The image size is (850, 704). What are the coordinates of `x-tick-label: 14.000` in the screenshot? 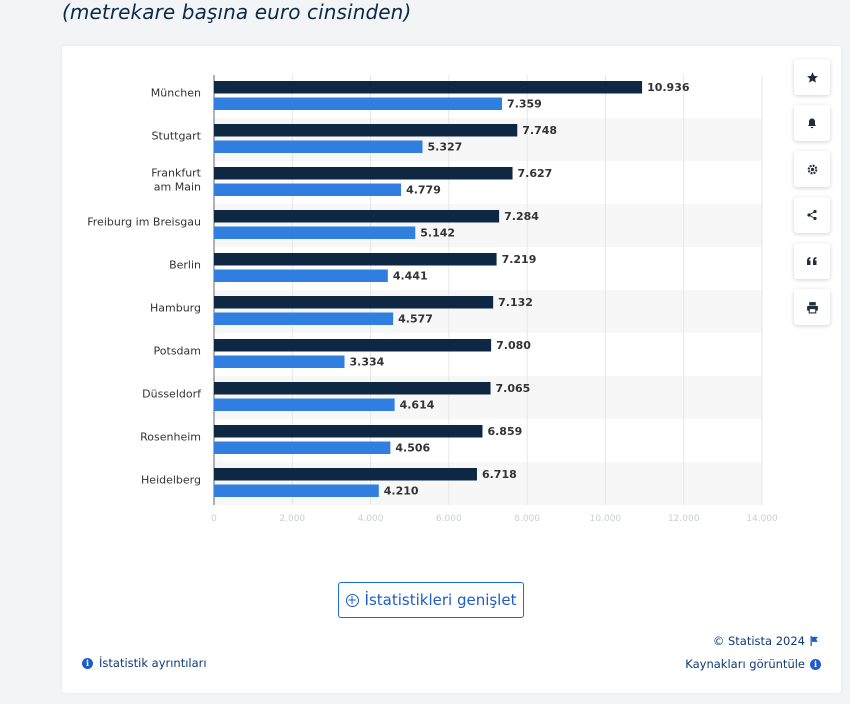 It's located at (762, 519).